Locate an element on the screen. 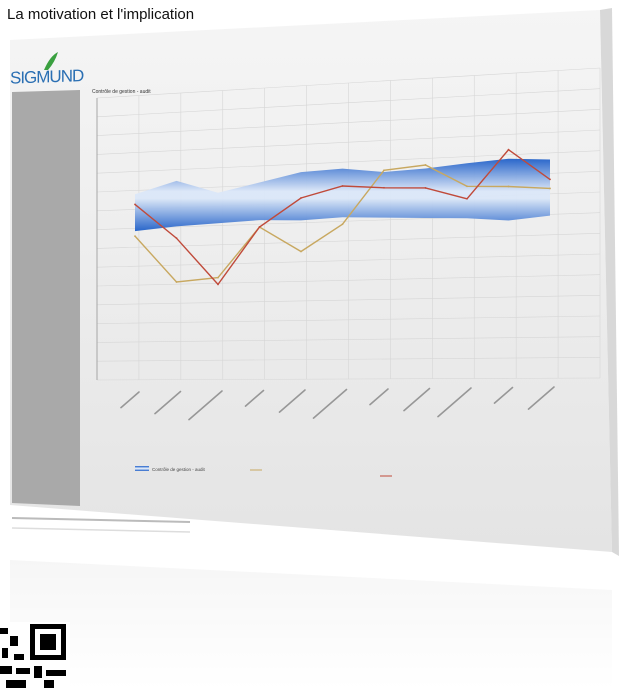 Image resolution: width=619 pixels, height=690 pixels. screen-edge is located at coordinates (609, 282).